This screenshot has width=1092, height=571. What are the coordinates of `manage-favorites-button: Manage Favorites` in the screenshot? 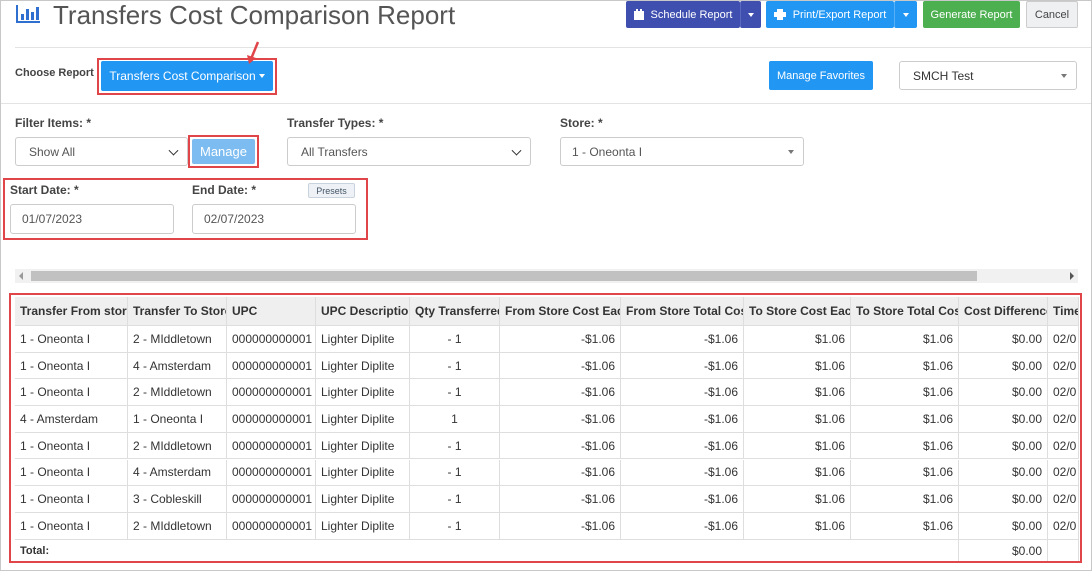 It's located at (821, 75).